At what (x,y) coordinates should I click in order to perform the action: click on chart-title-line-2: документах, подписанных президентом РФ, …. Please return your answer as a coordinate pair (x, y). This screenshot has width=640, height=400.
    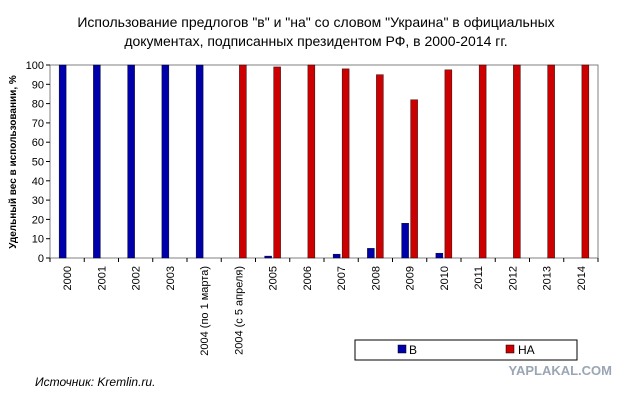
    Looking at the image, I should click on (315, 41).